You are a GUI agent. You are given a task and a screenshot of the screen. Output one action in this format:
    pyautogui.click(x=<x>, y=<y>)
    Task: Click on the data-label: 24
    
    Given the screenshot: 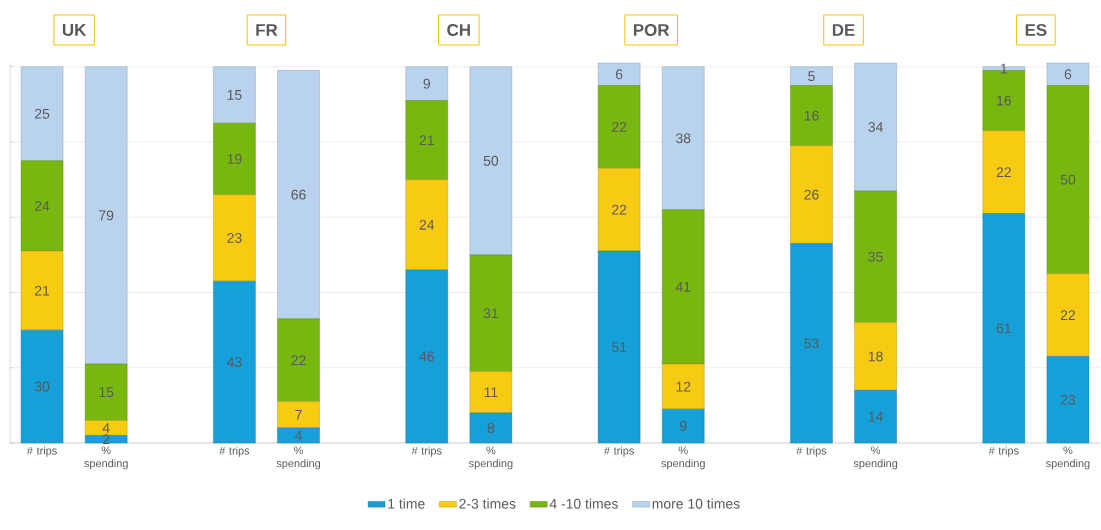 What is the action you would take?
    pyautogui.click(x=42, y=206)
    